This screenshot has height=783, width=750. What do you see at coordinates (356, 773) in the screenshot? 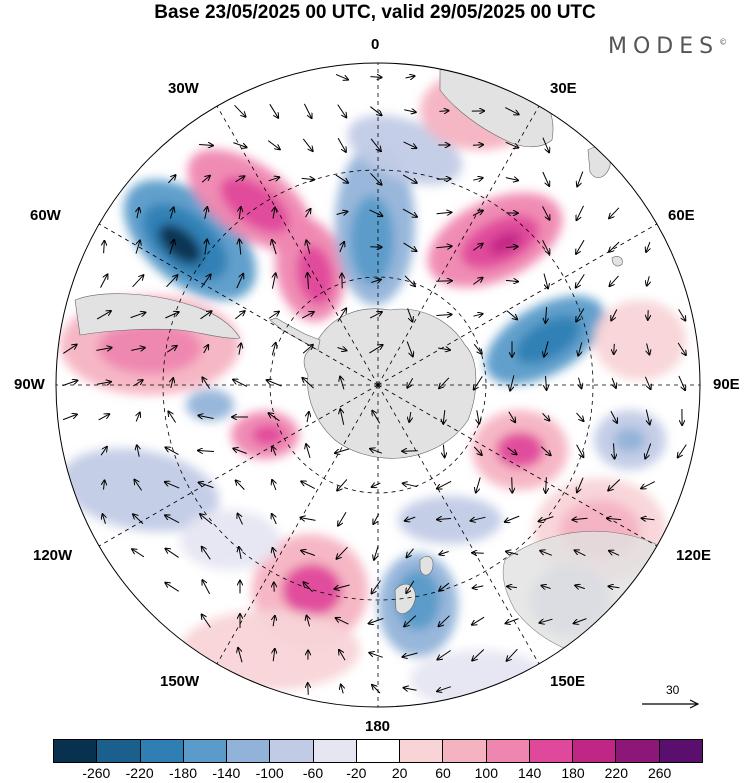
I see `colorbar-tick-label: -20` at bounding box center [356, 773].